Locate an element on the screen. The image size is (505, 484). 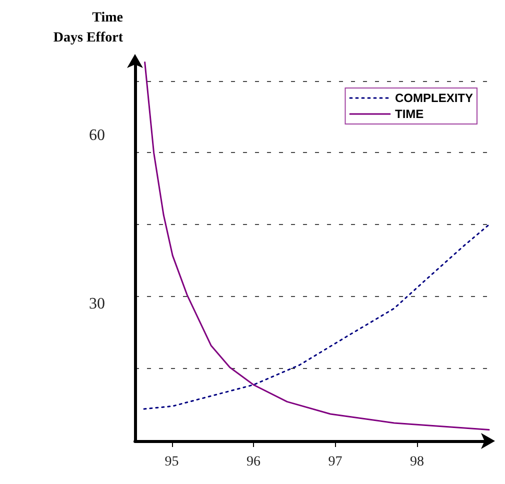
x-tick-label: 98 is located at coordinates (417, 462).